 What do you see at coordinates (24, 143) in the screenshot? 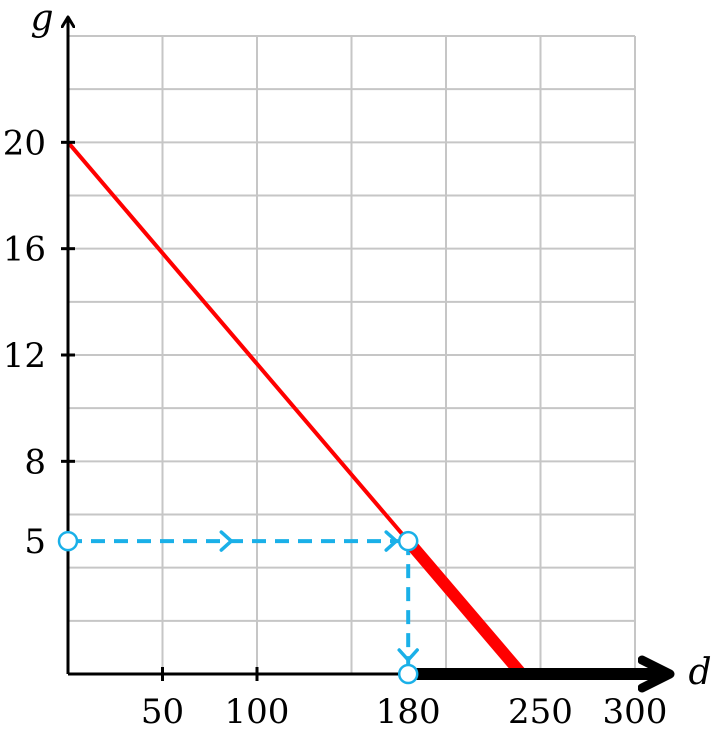
I see `y-tick-label: 20` at bounding box center [24, 143].